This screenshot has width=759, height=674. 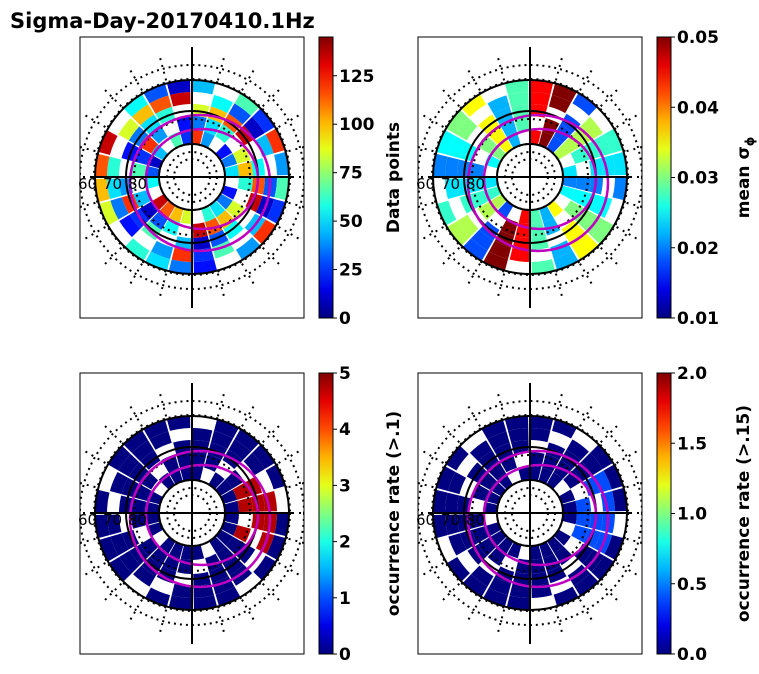 I want to click on colorbar-tick-label: 100, so click(x=357, y=125).